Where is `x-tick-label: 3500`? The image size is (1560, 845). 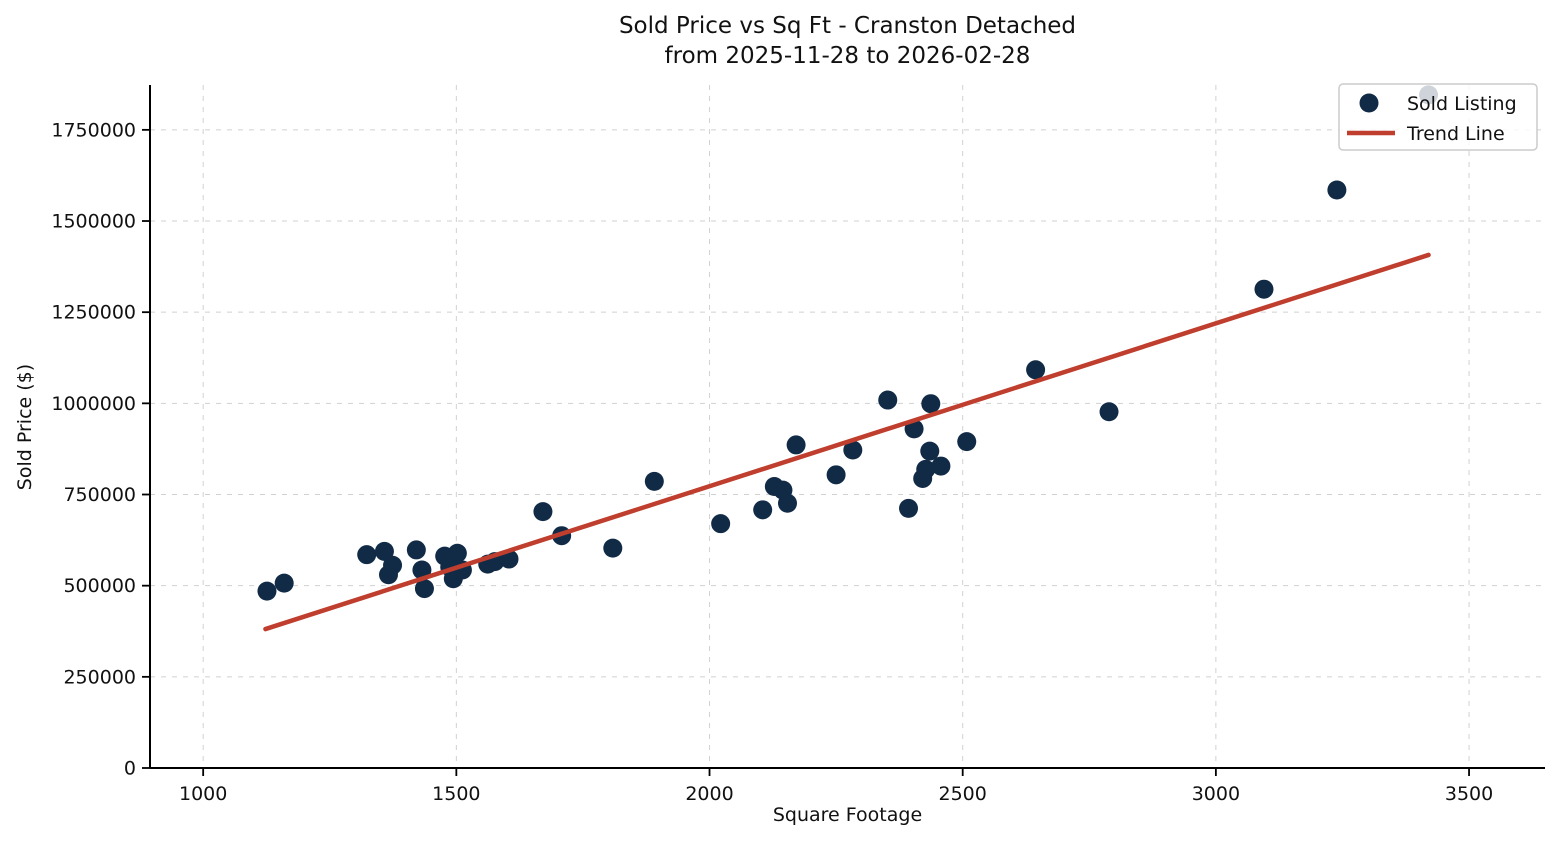 x-tick-label: 3500 is located at coordinates (1469, 794).